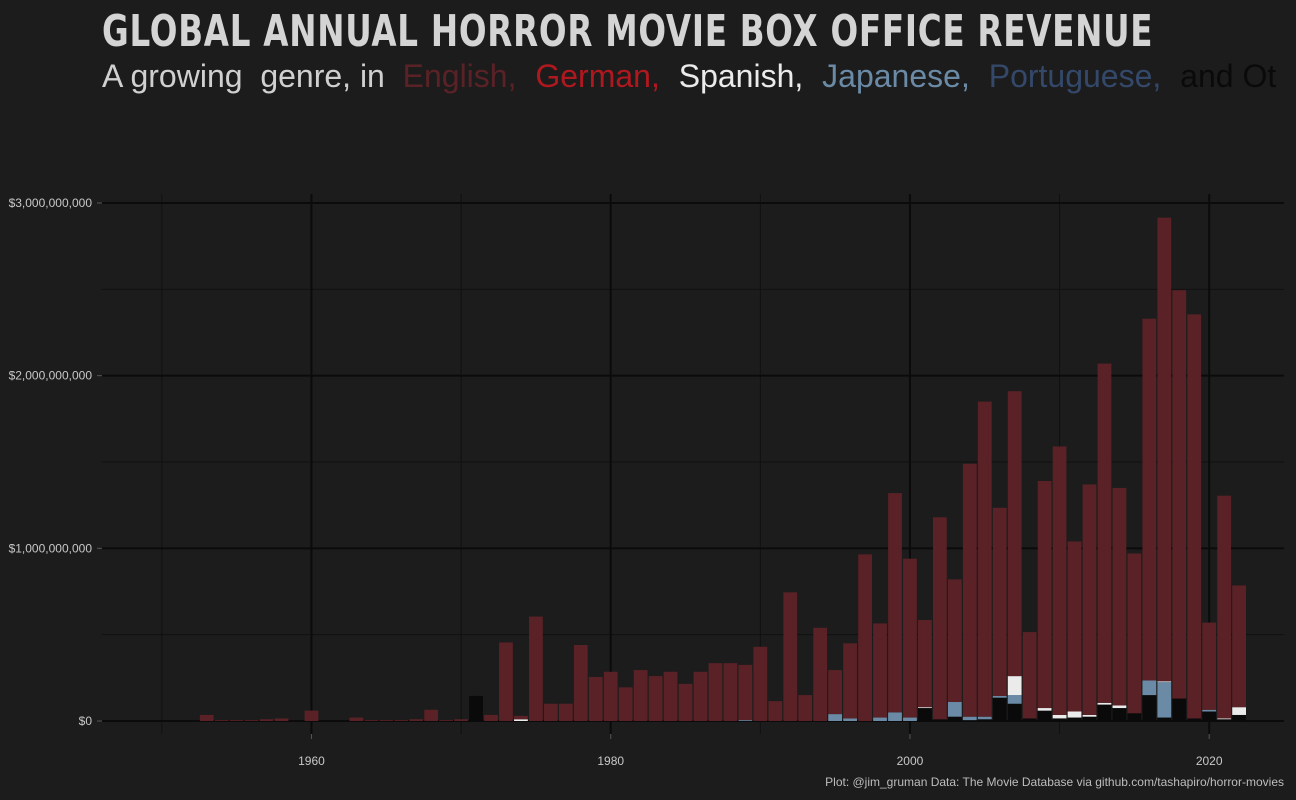 This screenshot has width=1296, height=800. I want to click on bar-english-1957, so click(266, 720).